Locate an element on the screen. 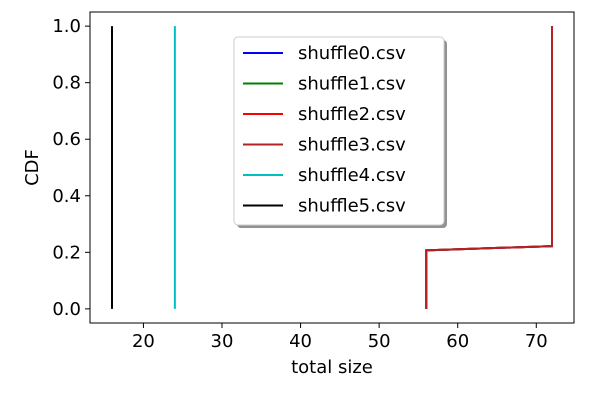 The width and height of the screenshot is (600, 400). y-tick-label: 0.8 is located at coordinates (66, 83).